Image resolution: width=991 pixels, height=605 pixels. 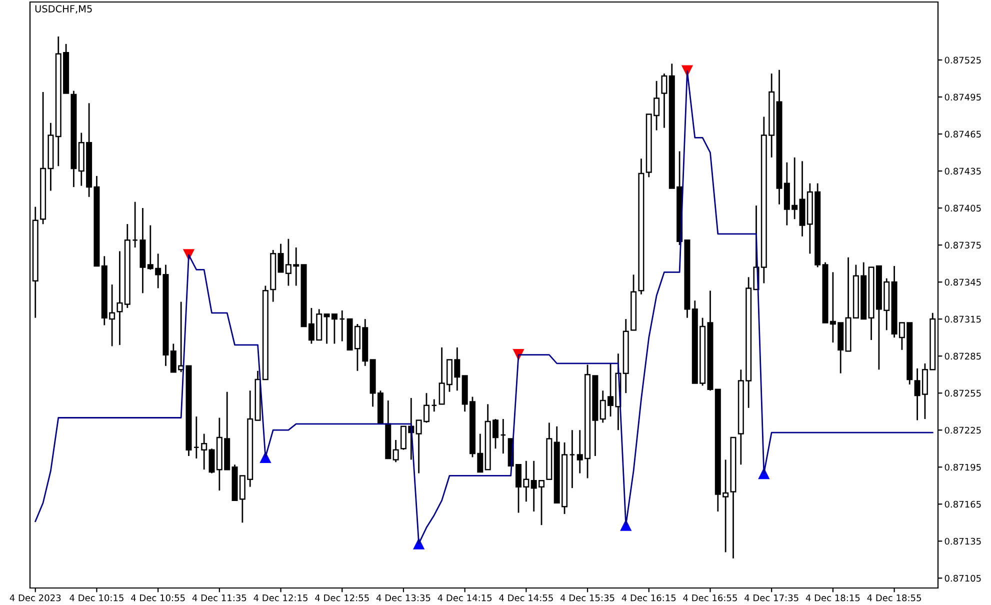 I want to click on y-tick-label: 0.87285, so click(x=962, y=356).